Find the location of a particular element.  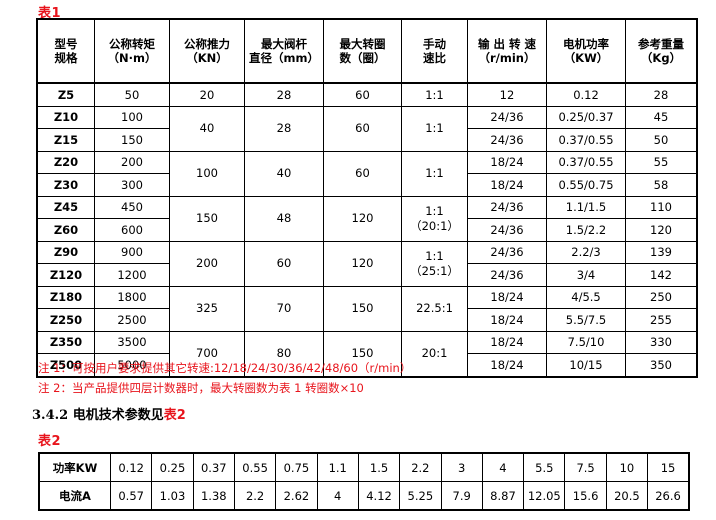

header-line: （Kg） is located at coordinates (661, 58).